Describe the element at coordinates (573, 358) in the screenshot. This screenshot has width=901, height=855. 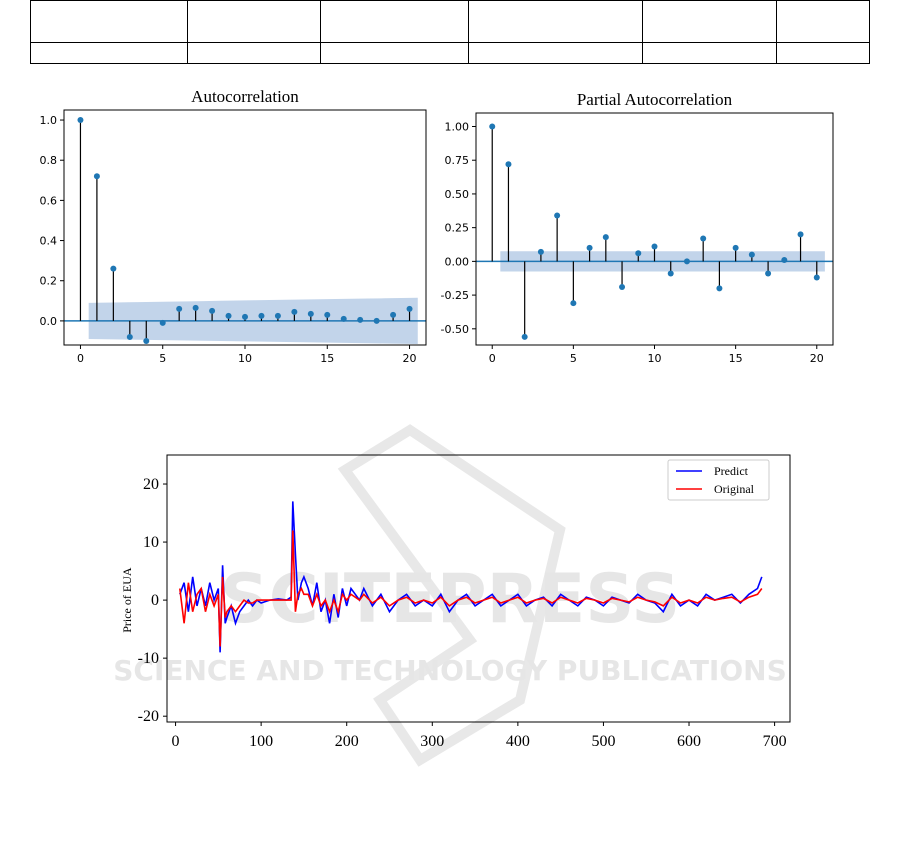
I see `pacf-x-tick-label: 5` at that location.